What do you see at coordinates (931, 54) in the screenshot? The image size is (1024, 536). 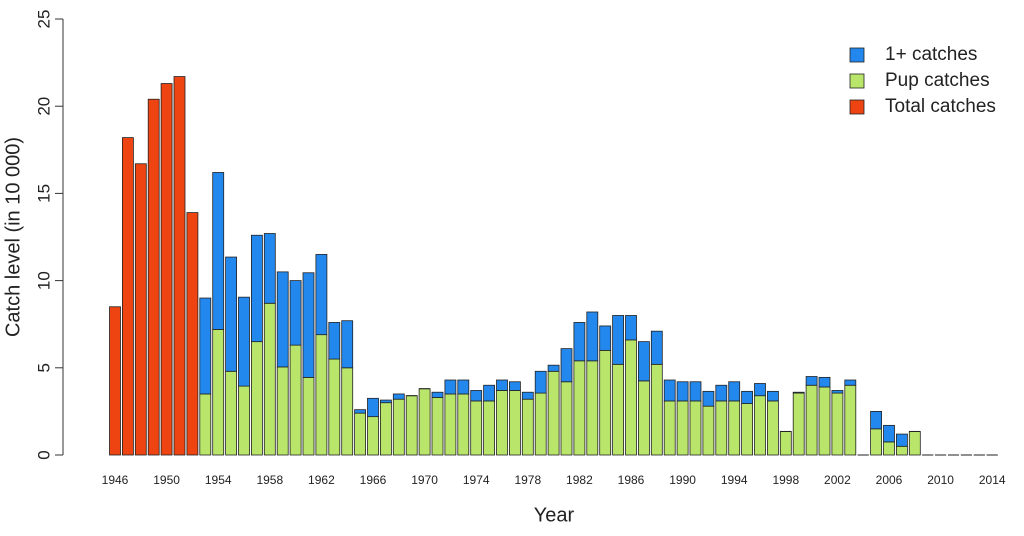 I see `legend-label: 1+ catches` at bounding box center [931, 54].